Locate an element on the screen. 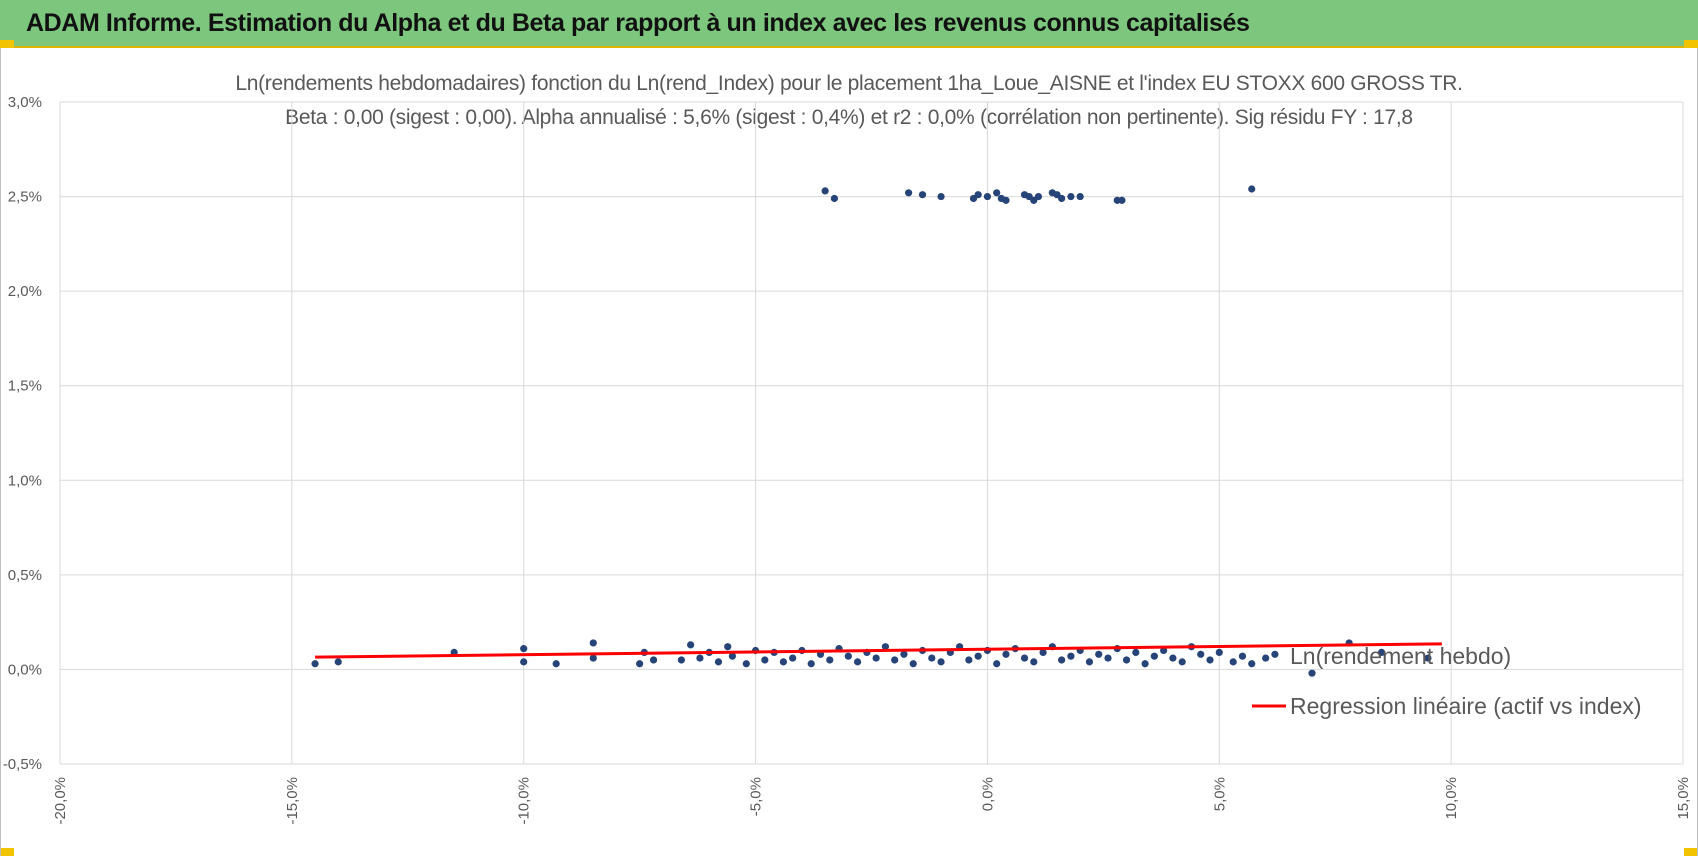 Image resolution: width=1698 pixels, height=856 pixels. x-tick-label: -15,0% is located at coordinates (292, 801).